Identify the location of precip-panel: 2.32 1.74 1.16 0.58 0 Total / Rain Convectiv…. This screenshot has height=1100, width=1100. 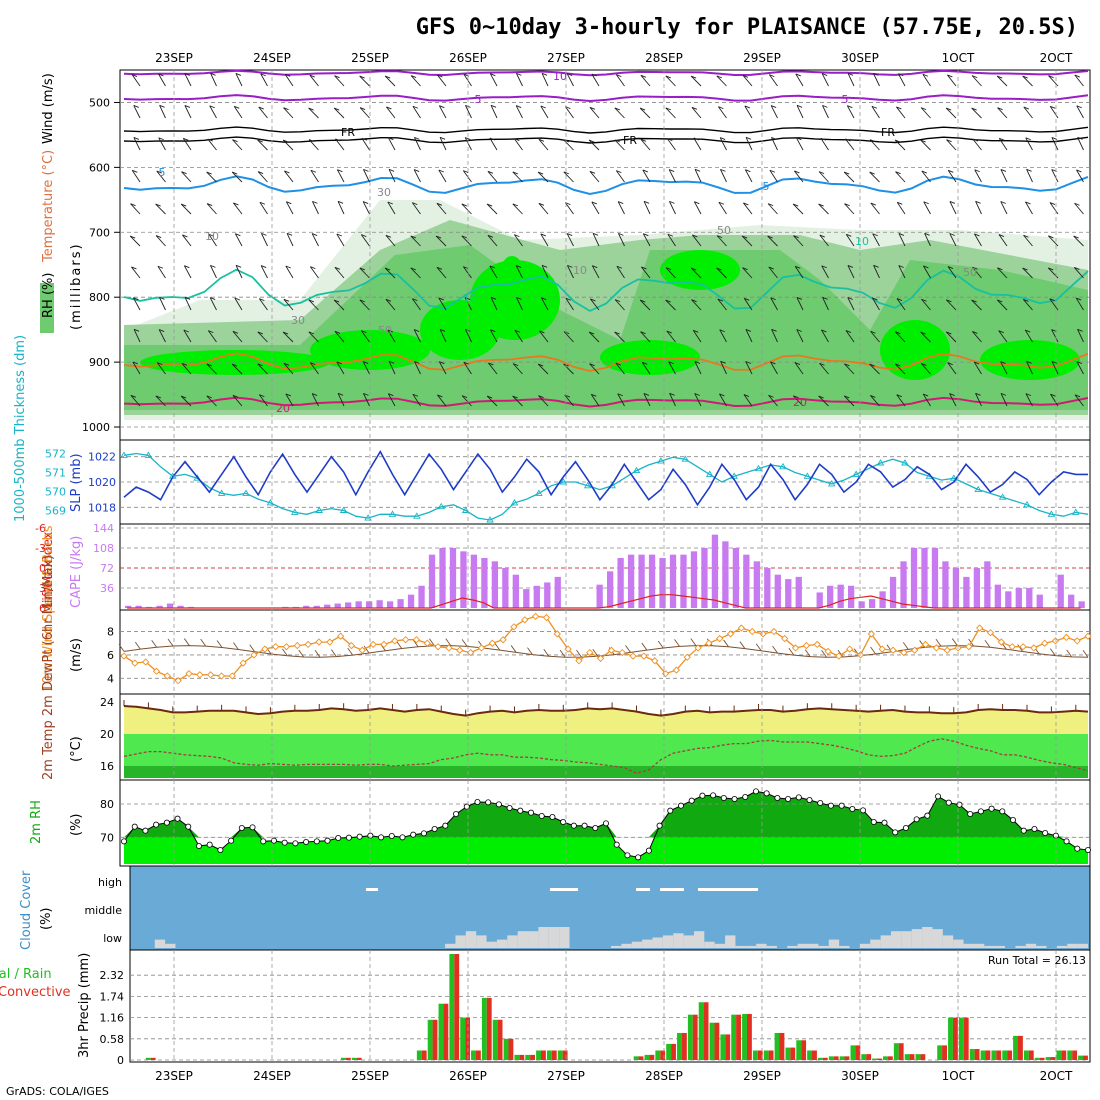
(545, 1008).